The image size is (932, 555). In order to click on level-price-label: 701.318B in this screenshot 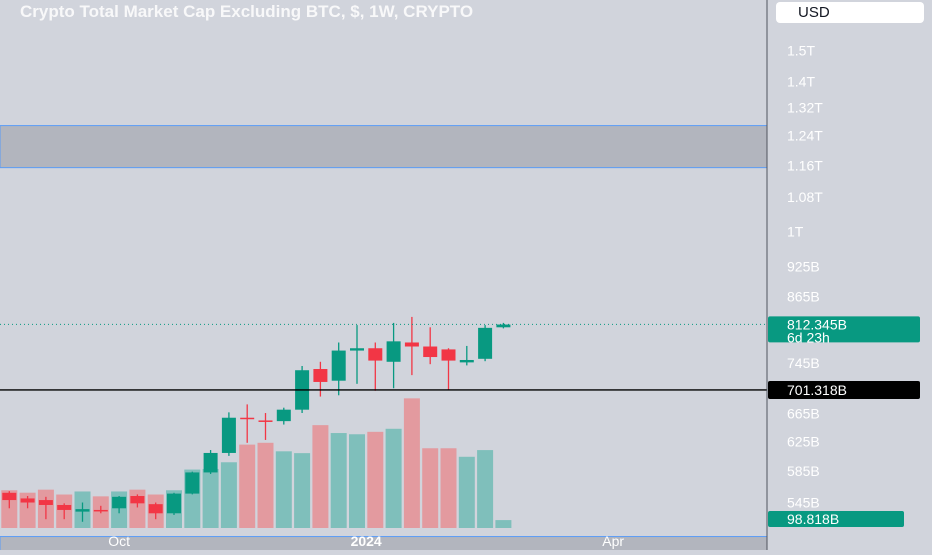, I will do `click(817, 390)`.